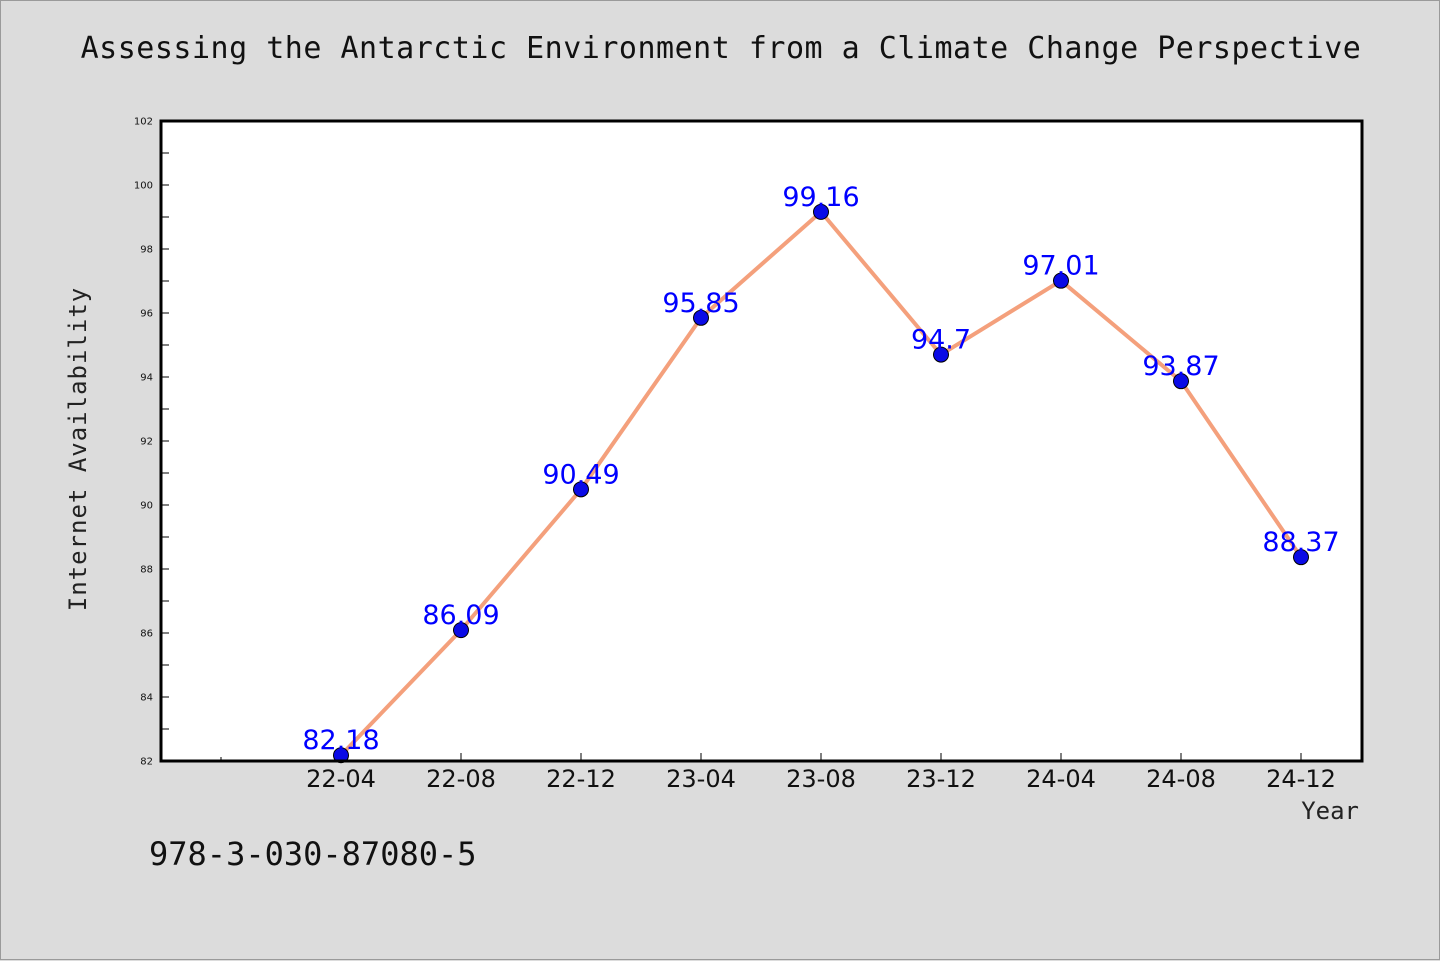 This screenshot has width=1440, height=961. Describe the element at coordinates (580, 474) in the screenshot. I see `data-label: 90.49` at that location.